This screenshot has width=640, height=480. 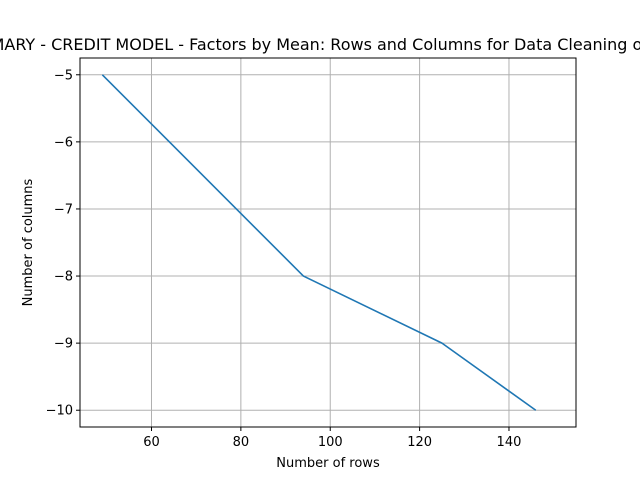 What do you see at coordinates (509, 442) in the screenshot?
I see `x-tick-label: 140` at bounding box center [509, 442].